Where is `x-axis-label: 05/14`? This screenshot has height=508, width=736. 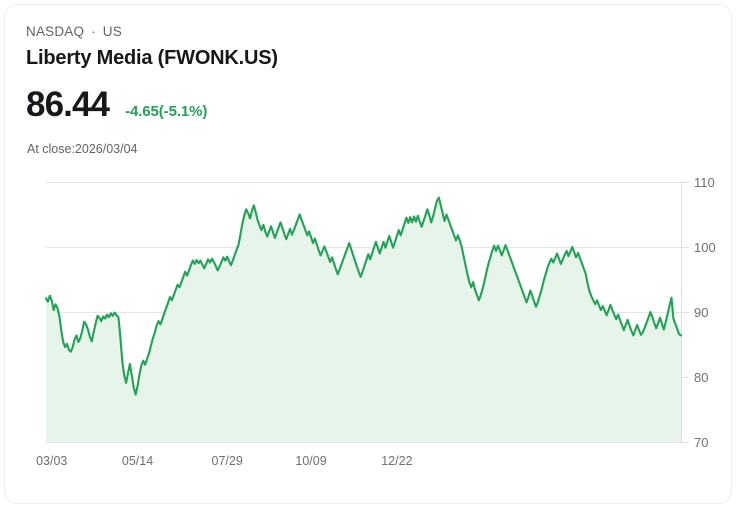 x-axis-label: 05/14 is located at coordinates (137, 461).